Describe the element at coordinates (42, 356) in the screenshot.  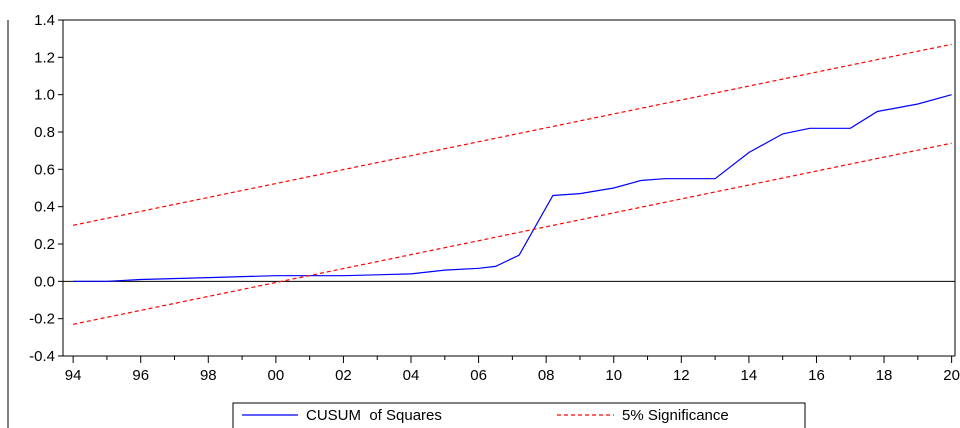
I see `y-tick-label: -0.4` at that location.